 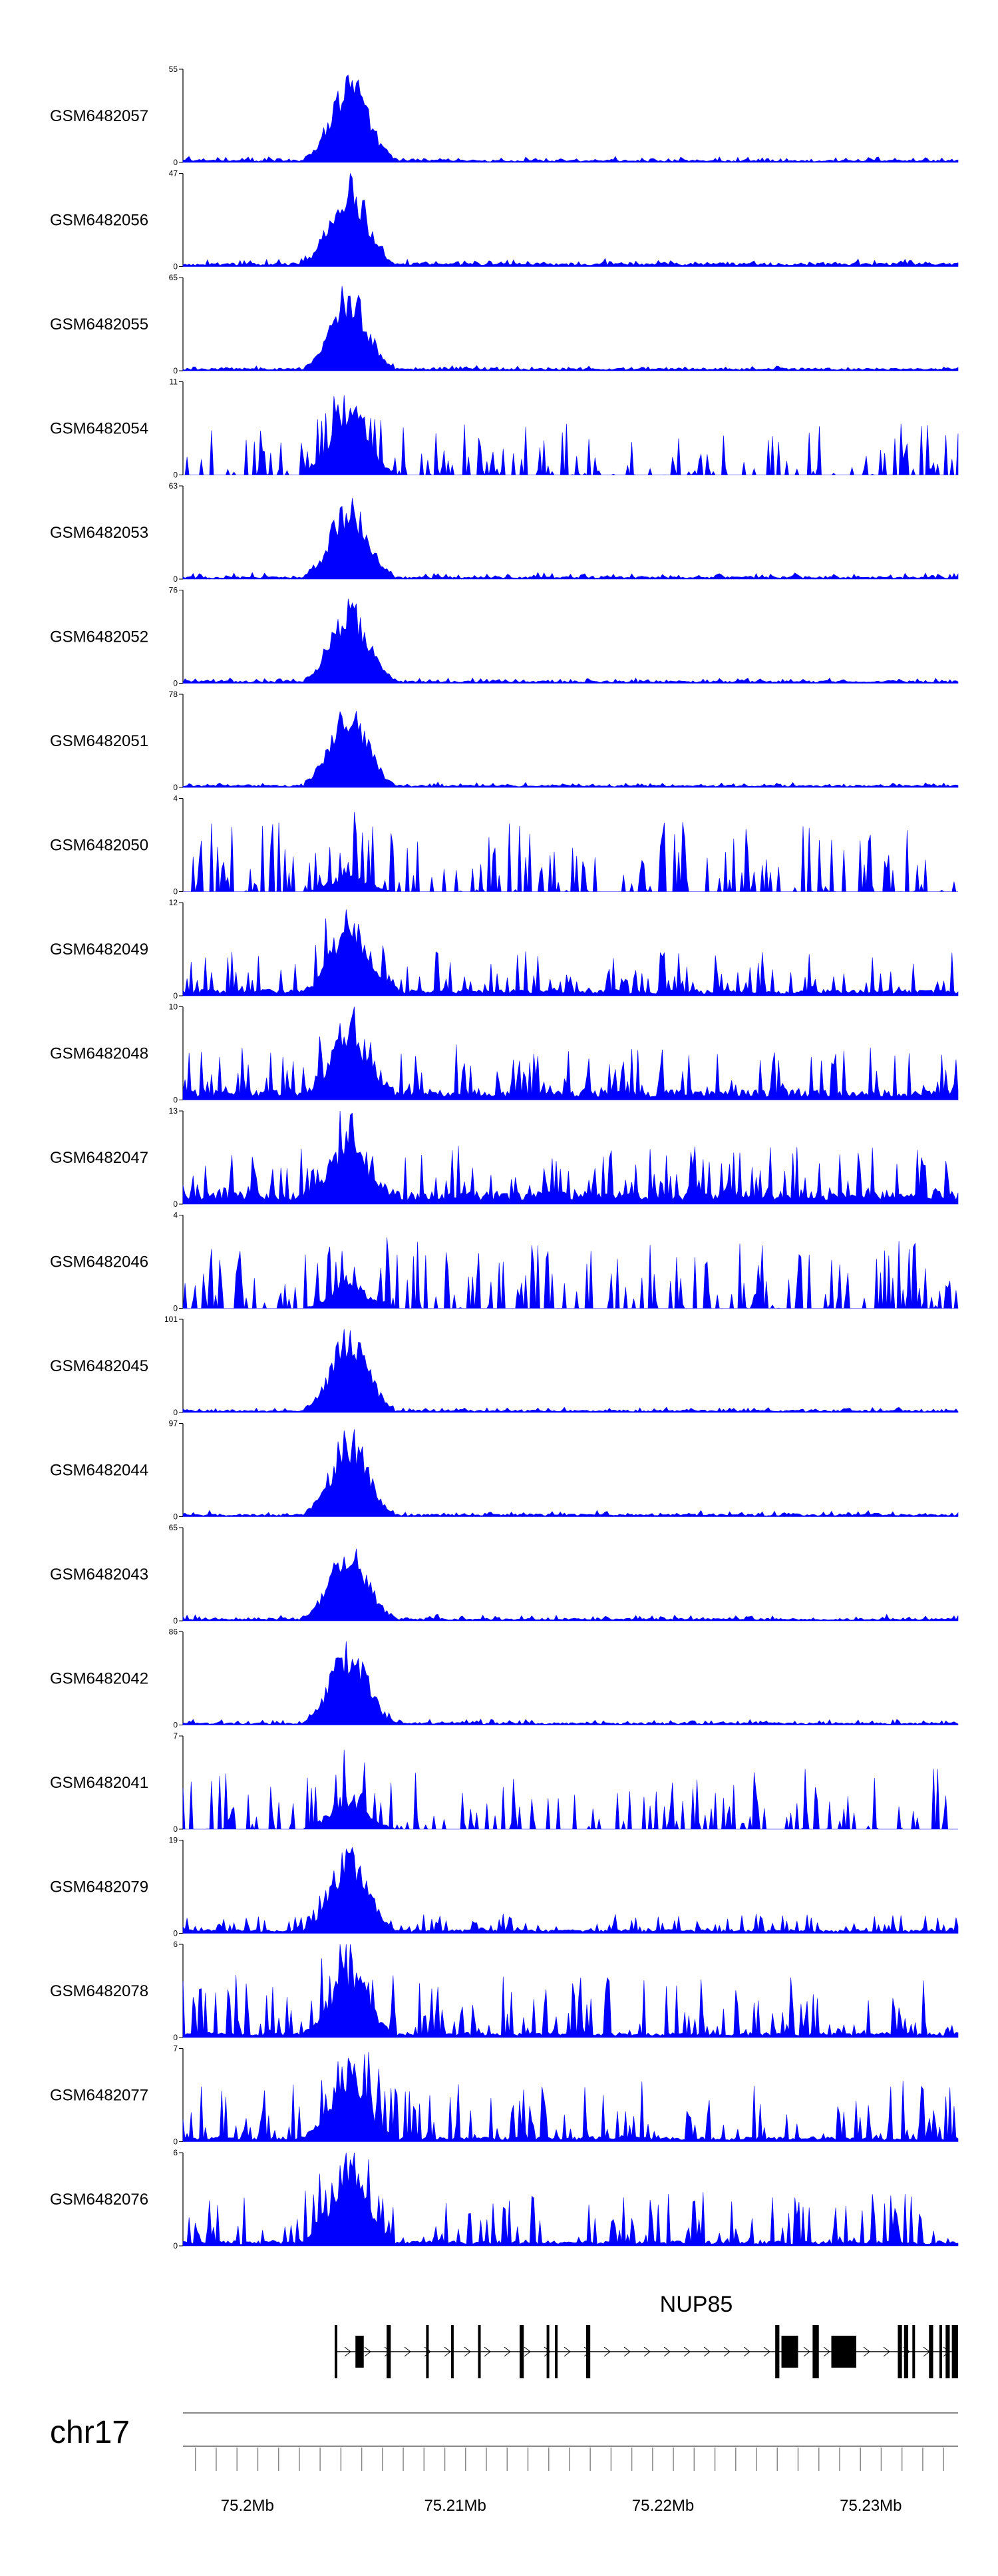 What do you see at coordinates (173, 902) in the screenshot?
I see `y-max-label: 12` at bounding box center [173, 902].